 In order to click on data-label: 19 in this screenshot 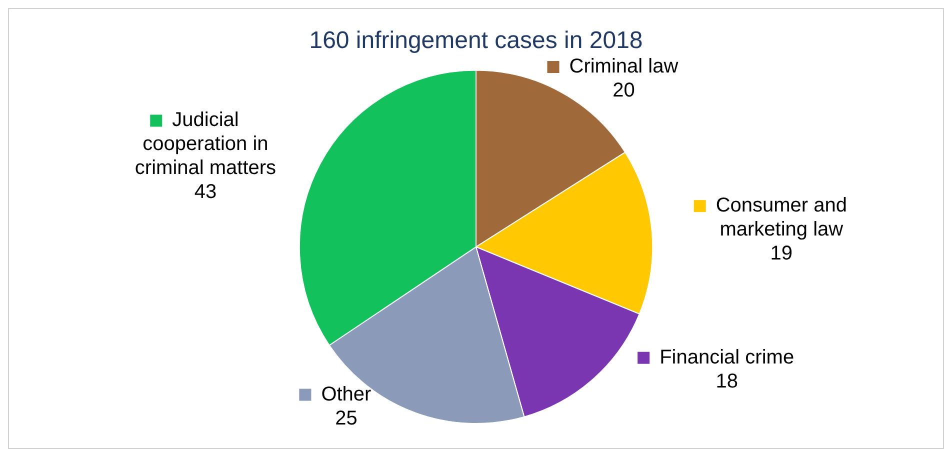, I will do `click(781, 253)`.